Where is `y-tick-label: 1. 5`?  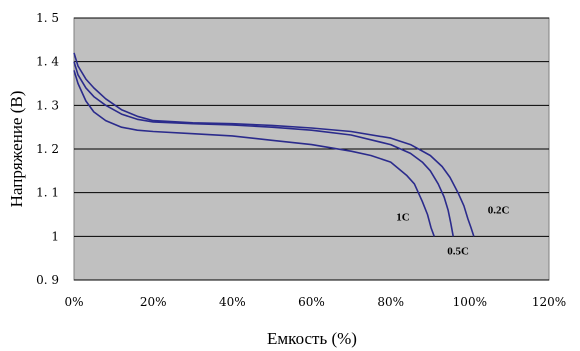
y-tick-label: 1. 5 is located at coordinates (47, 18).